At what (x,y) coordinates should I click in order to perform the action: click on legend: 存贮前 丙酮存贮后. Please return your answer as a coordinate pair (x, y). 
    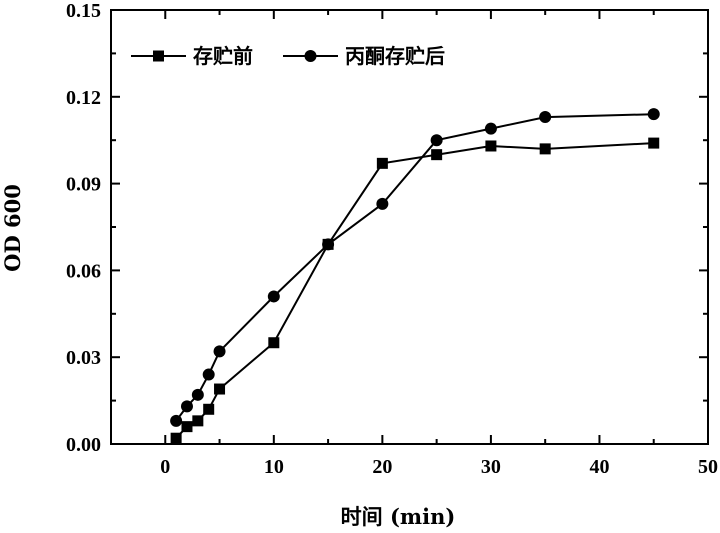
    Looking at the image, I should click on (288, 56).